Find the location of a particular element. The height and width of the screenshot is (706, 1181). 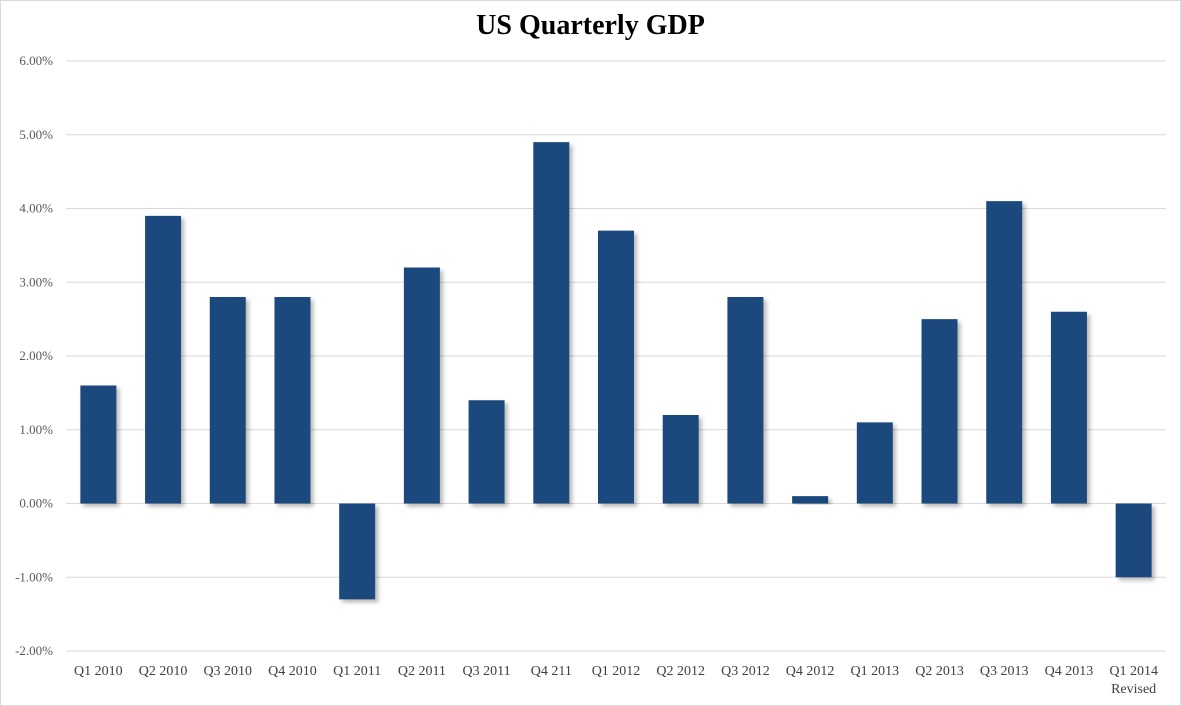

x-tick-label: Q1 2010 is located at coordinates (98, 671).